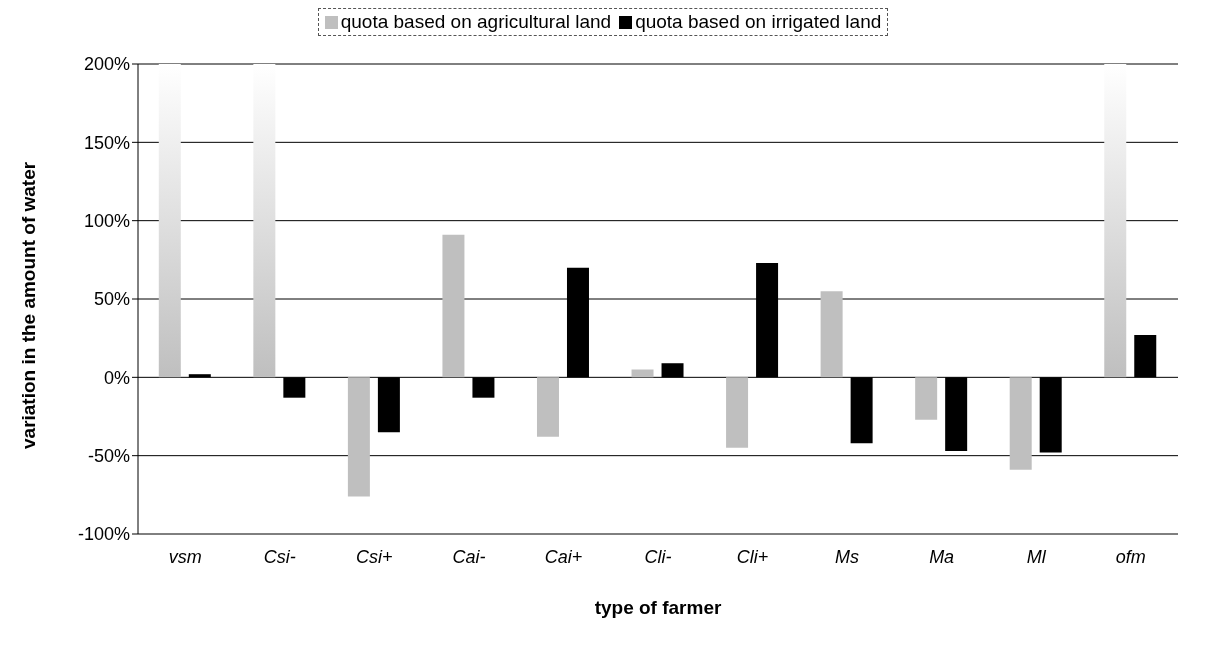 This screenshot has width=1210, height=666. What do you see at coordinates (185, 556) in the screenshot?
I see `x-tick-label: vsm` at bounding box center [185, 556].